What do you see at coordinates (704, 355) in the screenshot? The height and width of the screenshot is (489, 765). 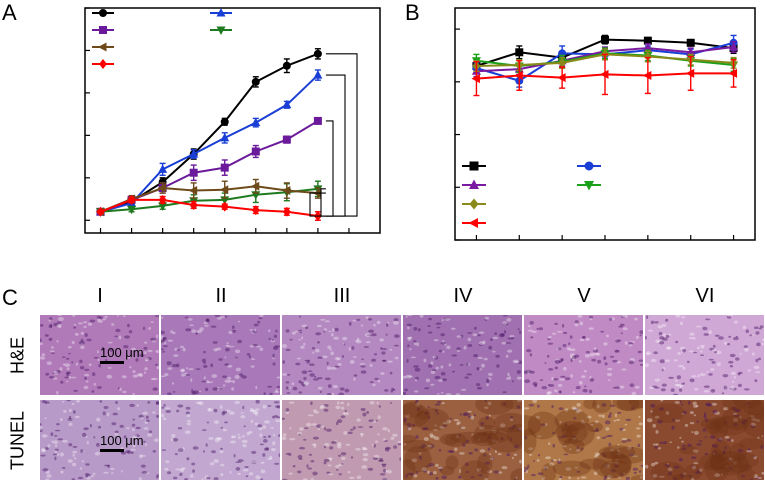 I see `micrograph-he-vi` at bounding box center [704, 355].